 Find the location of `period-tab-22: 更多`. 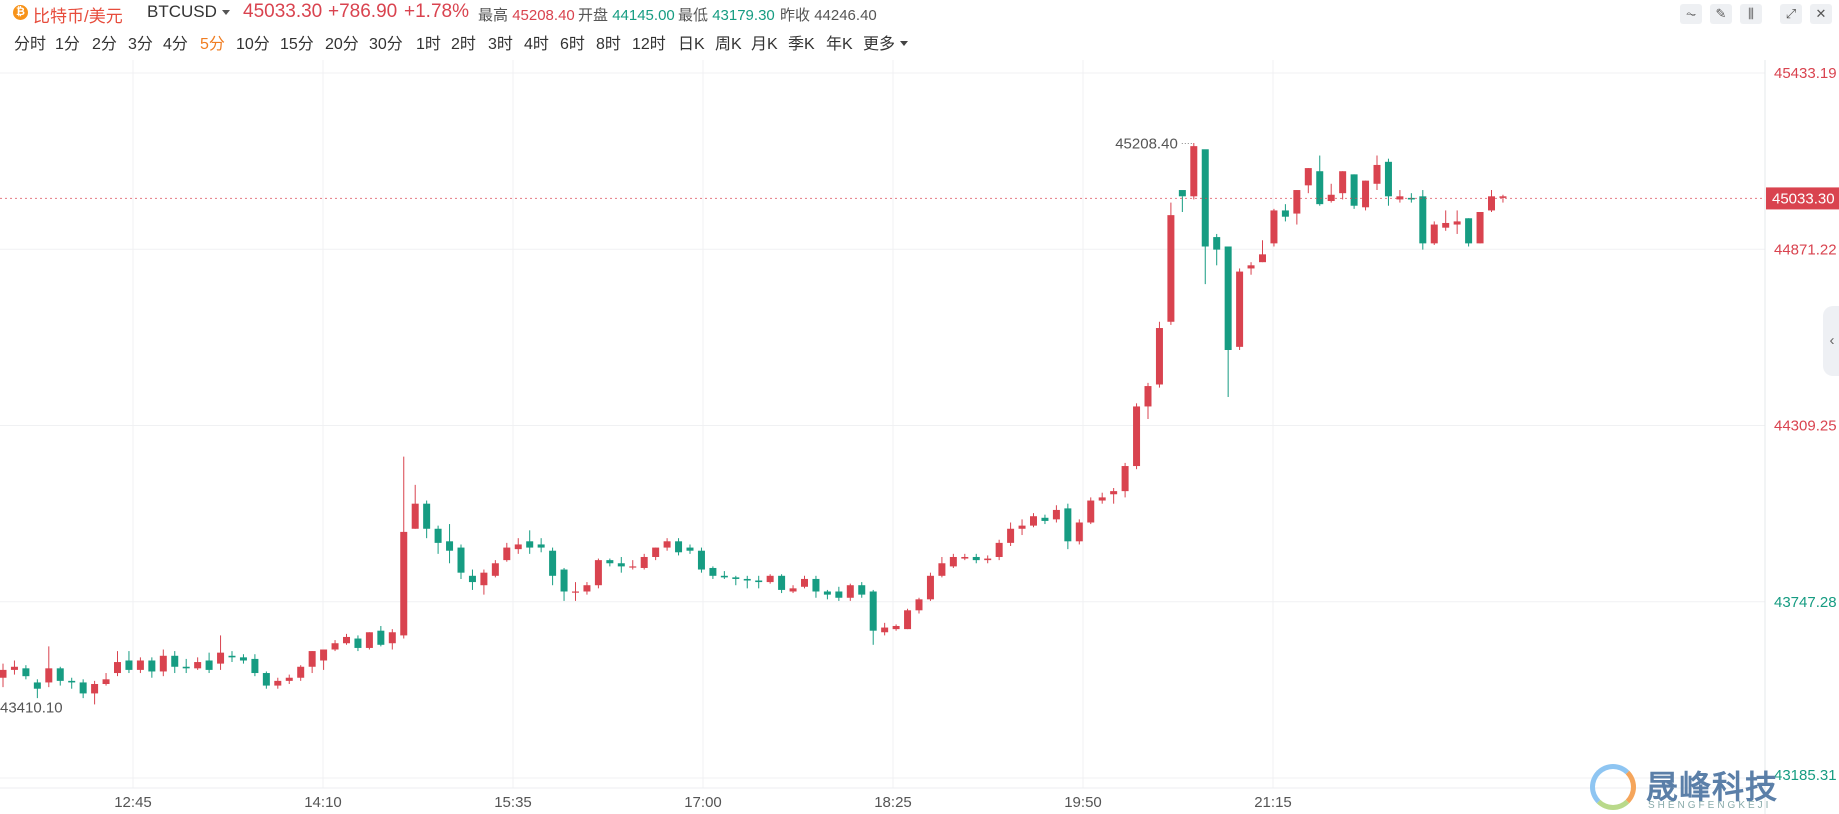

period-tab-22: 更多 is located at coordinates (879, 44).